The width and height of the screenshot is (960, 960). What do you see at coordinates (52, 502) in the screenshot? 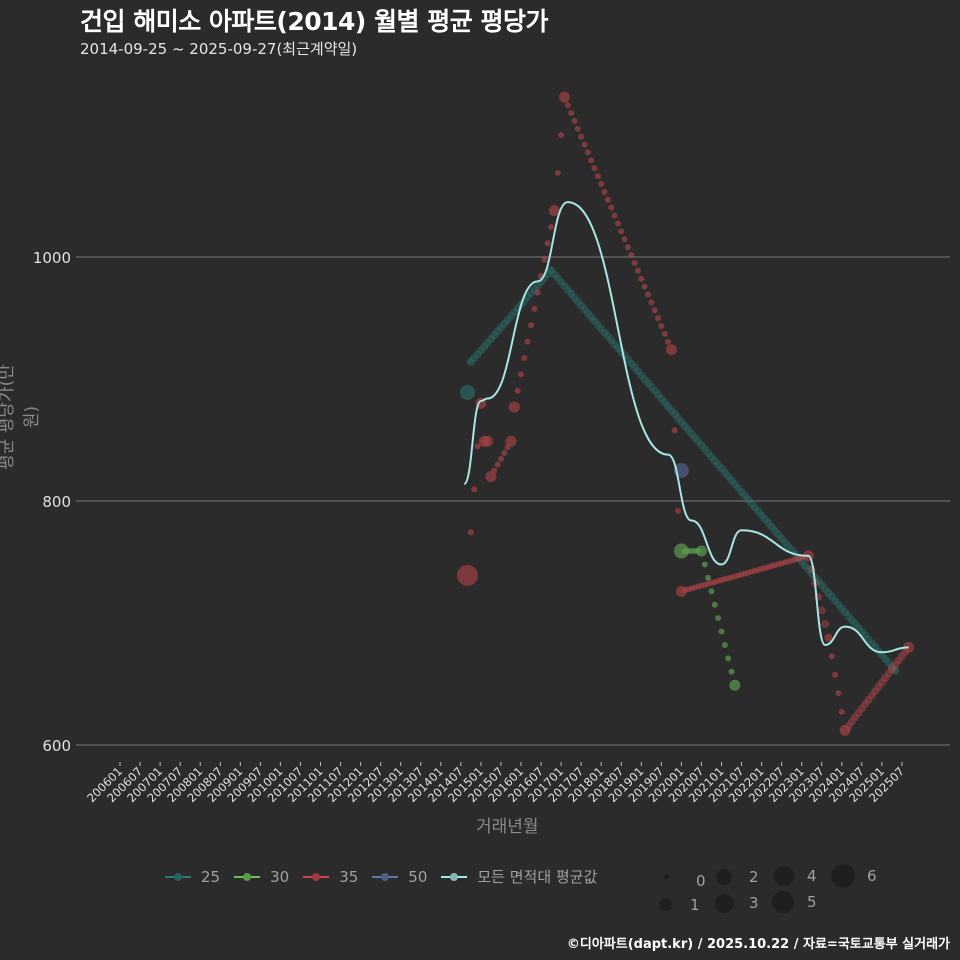
I see `y-axis-ticks: 600 800 1000` at bounding box center [52, 502].